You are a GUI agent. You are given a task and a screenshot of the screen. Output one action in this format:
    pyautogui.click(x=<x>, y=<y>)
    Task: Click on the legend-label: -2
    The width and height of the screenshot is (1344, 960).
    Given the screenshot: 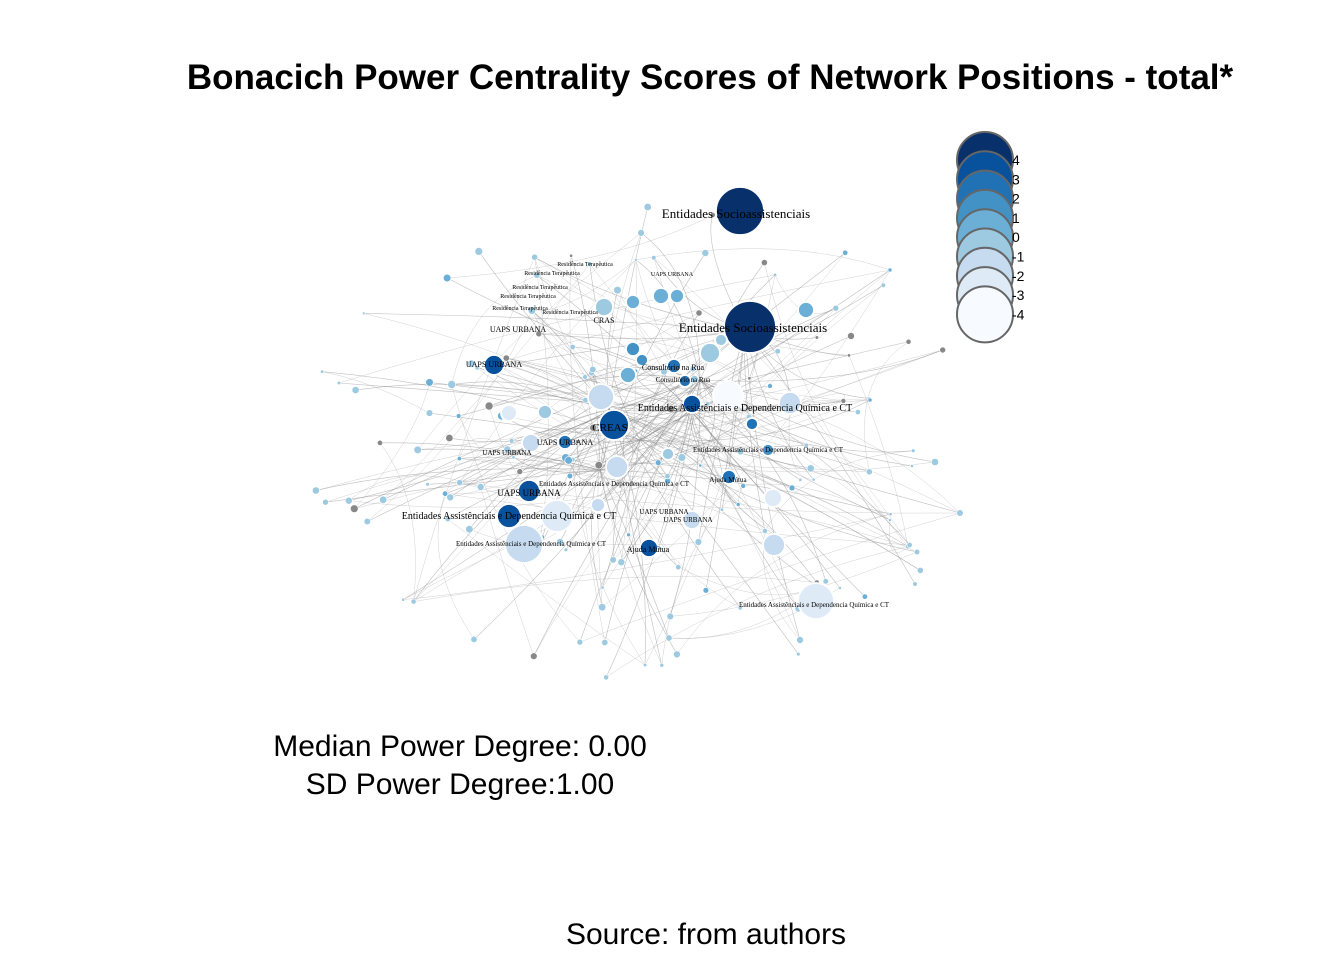 What is the action you would take?
    pyautogui.click(x=1018, y=276)
    